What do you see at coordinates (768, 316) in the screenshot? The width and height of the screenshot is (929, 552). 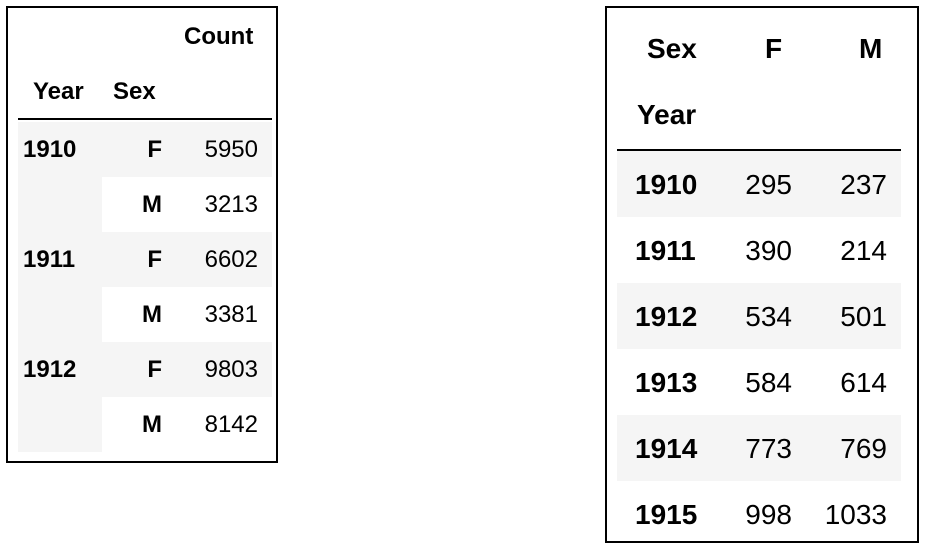 I see `f-value: 534` at bounding box center [768, 316].